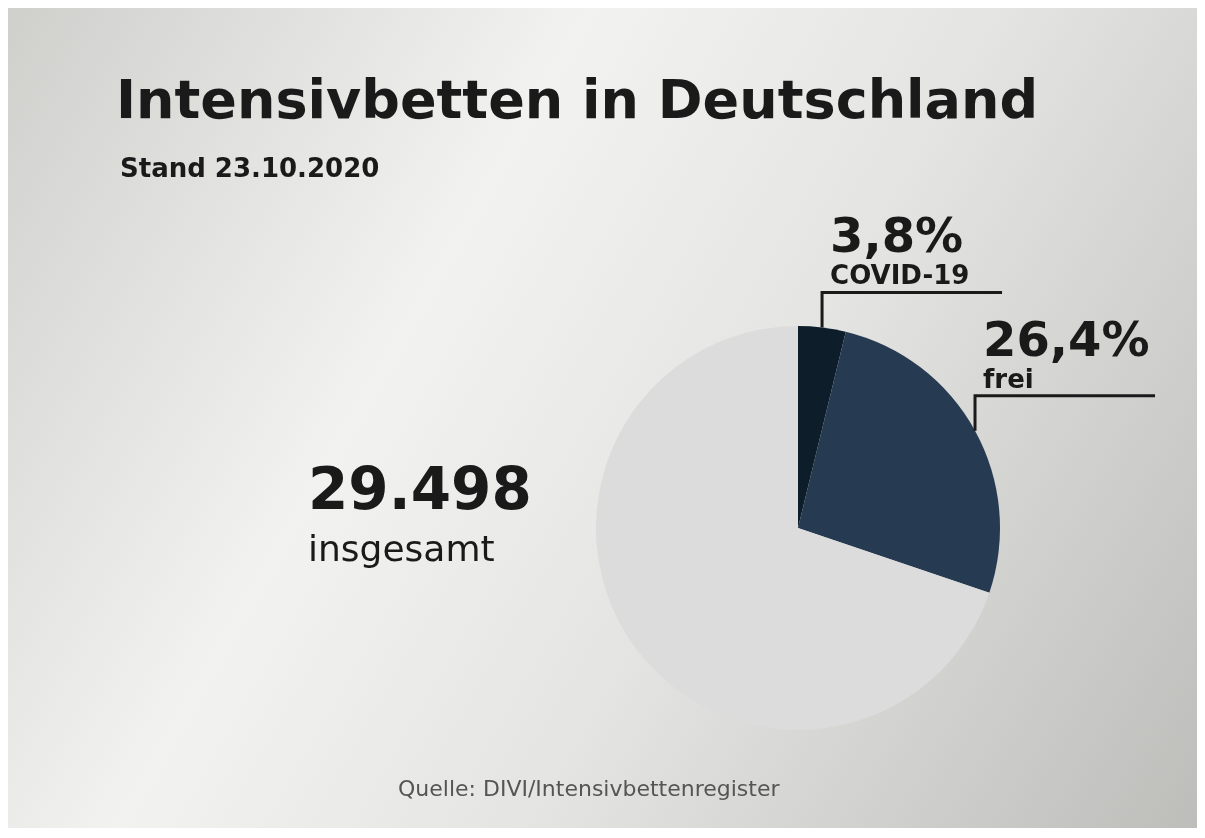 The height and width of the screenshot is (838, 1205). Describe the element at coordinates (420, 512) in the screenshot. I see `text: 29.498 insgesamt` at that location.